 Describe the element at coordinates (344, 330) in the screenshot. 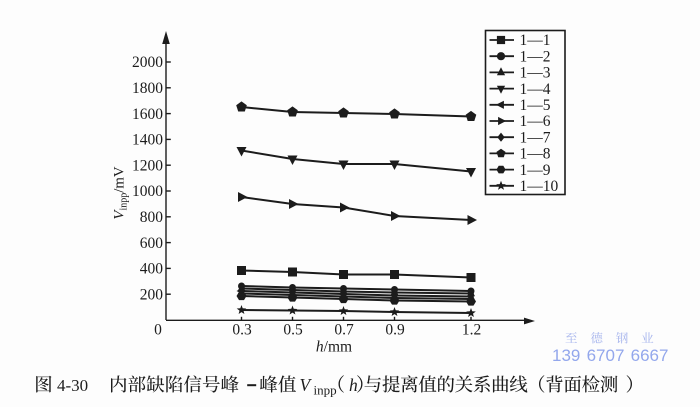

I see `svg-text: 0.7` at that location.